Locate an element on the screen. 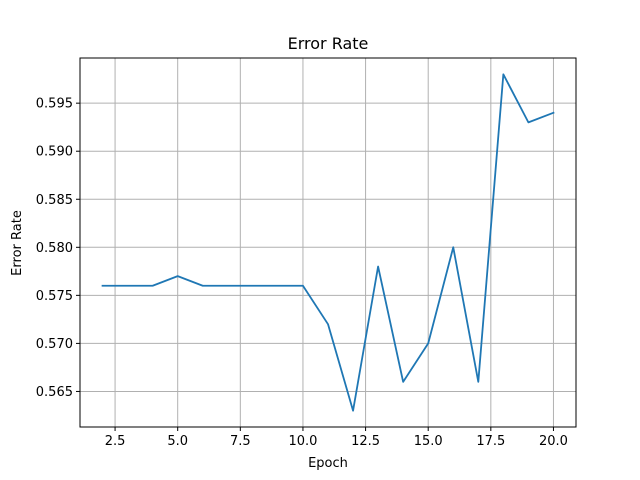  y-axis-ticks: 0.565 0.570 0.575 0.580 0.585 0.590 0.595 is located at coordinates (58, 248).